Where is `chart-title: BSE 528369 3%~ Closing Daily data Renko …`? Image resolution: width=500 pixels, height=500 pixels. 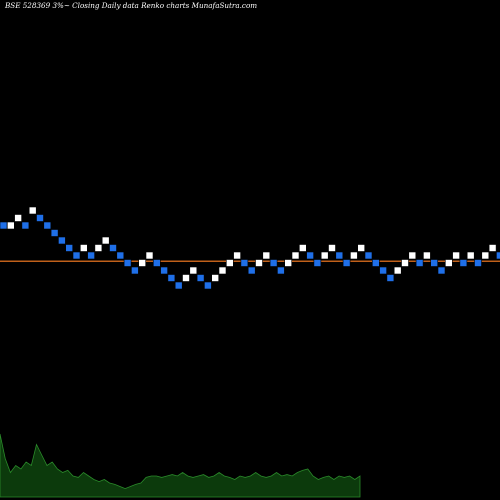
chart-title: BSE 528369 3%~ Closing Daily data Renko … is located at coordinates (131, 5).